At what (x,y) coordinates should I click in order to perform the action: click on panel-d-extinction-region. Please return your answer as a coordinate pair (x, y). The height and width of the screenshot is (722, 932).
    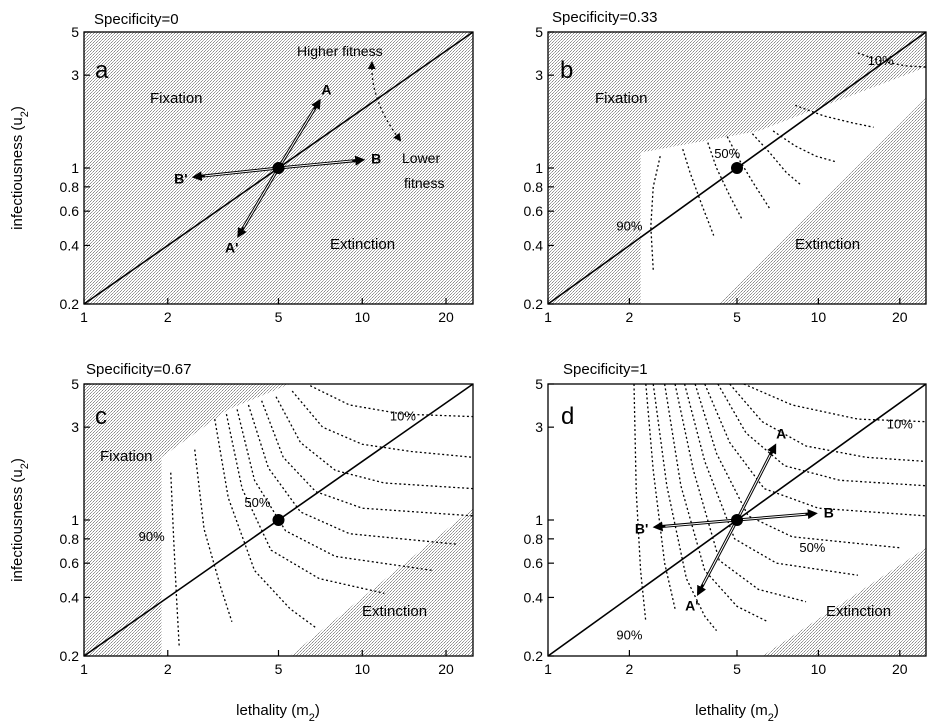
    Looking at the image, I should click on (844, 601).